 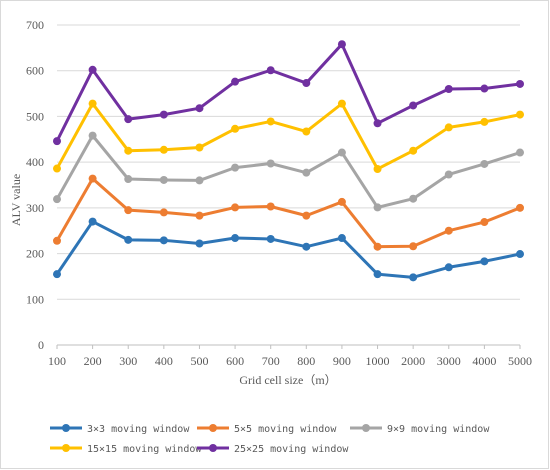 I want to click on x-tick-label: 100, so click(x=57, y=361).